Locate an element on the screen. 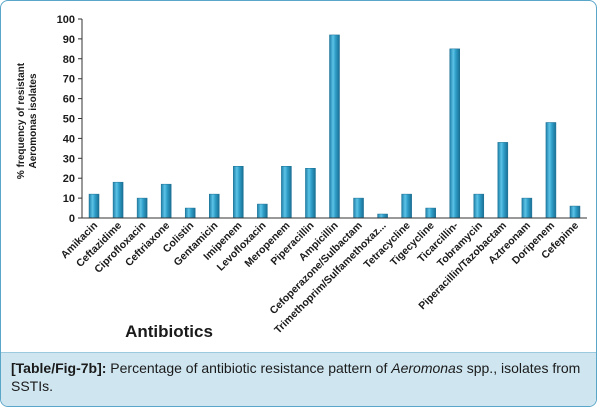 This screenshot has height=407, width=597. y-axis-title-line-2: Aeromonas isolates is located at coordinates (33, 120).